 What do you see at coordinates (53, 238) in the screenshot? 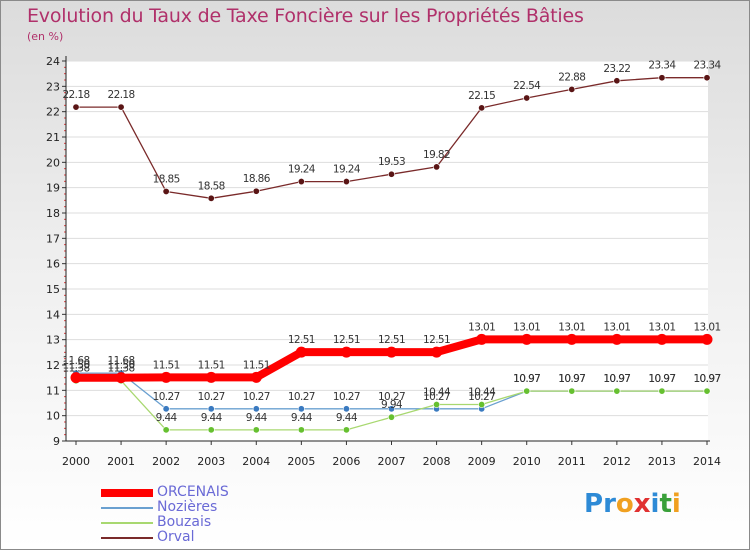
I see `y-tick-label: 17` at bounding box center [53, 238].